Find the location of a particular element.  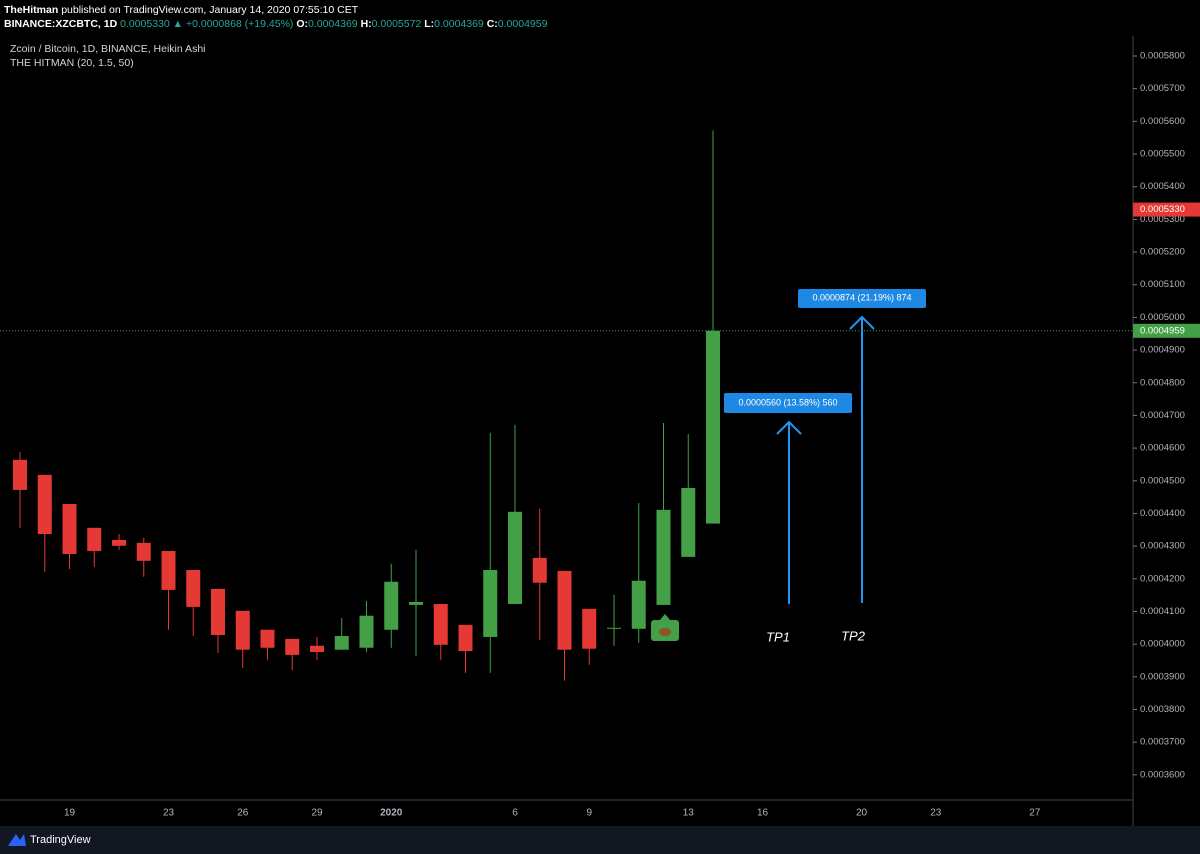

x-tick-label: 19 is located at coordinates (70, 813).